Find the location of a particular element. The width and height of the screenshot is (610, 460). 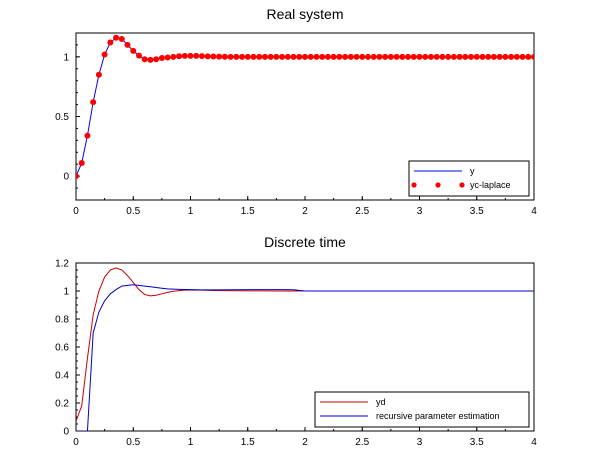

y-tick-label: 0.6 is located at coordinates (62, 348).